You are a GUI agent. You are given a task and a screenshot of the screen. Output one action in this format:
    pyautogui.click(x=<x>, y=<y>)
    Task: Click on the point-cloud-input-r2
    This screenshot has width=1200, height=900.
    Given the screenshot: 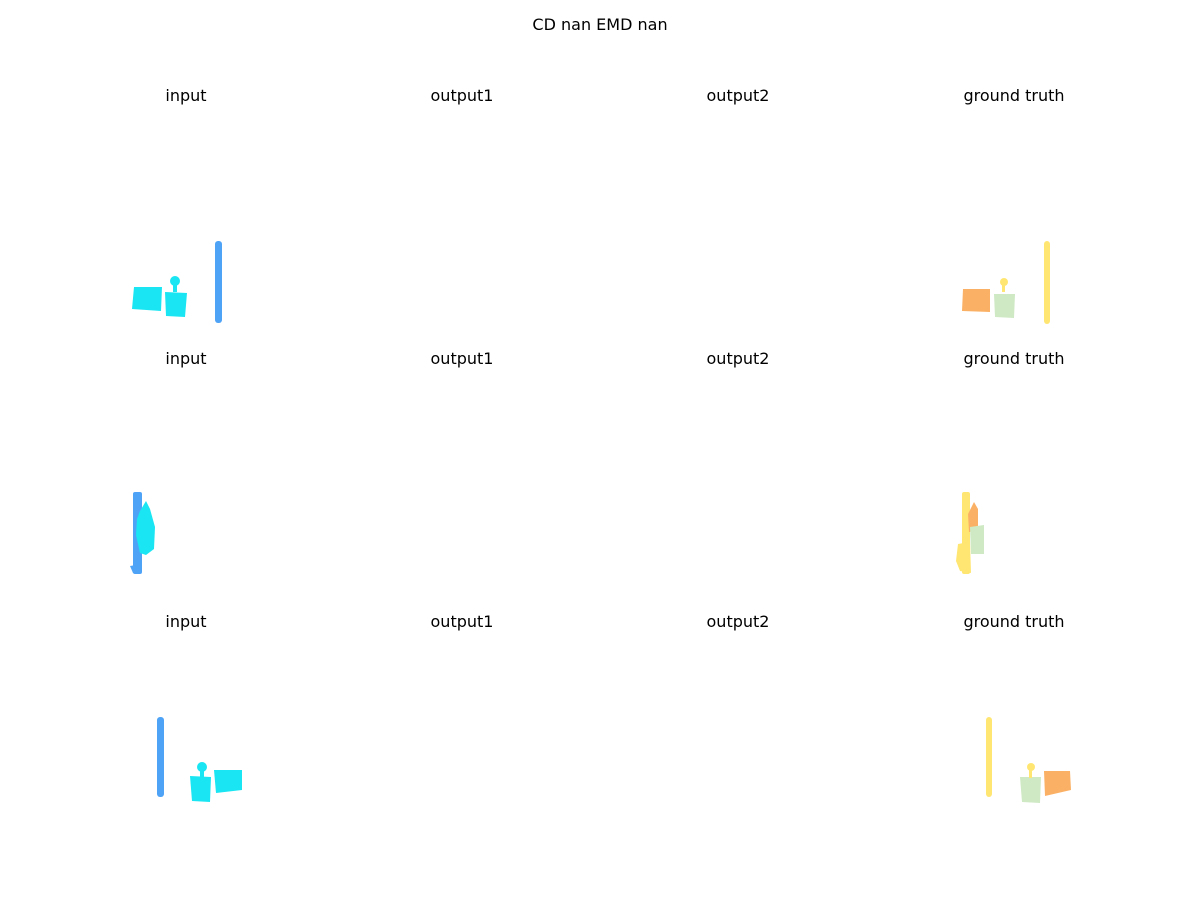 What is the action you would take?
    pyautogui.click(x=142, y=533)
    